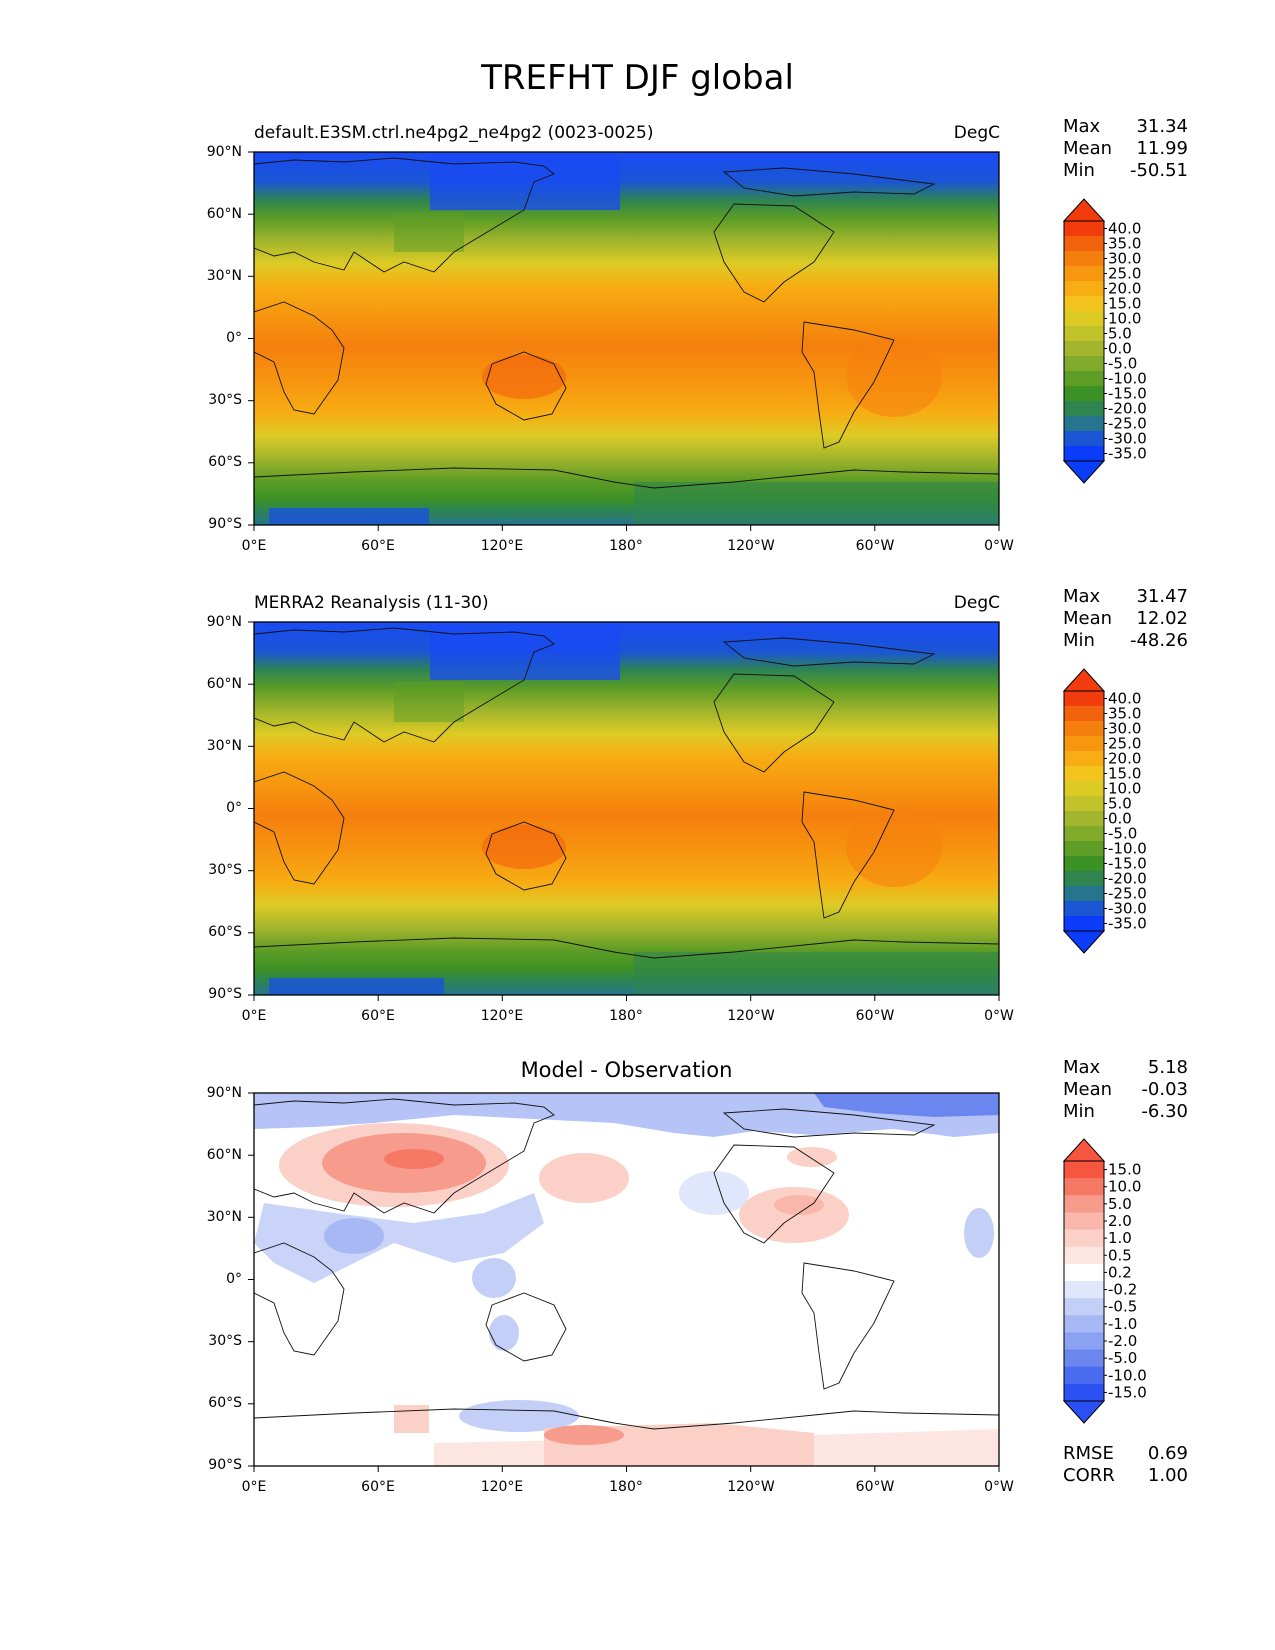 The height and width of the screenshot is (1650, 1275). I want to click on colorbar-tick-label: 25.0, so click(1124, 744).